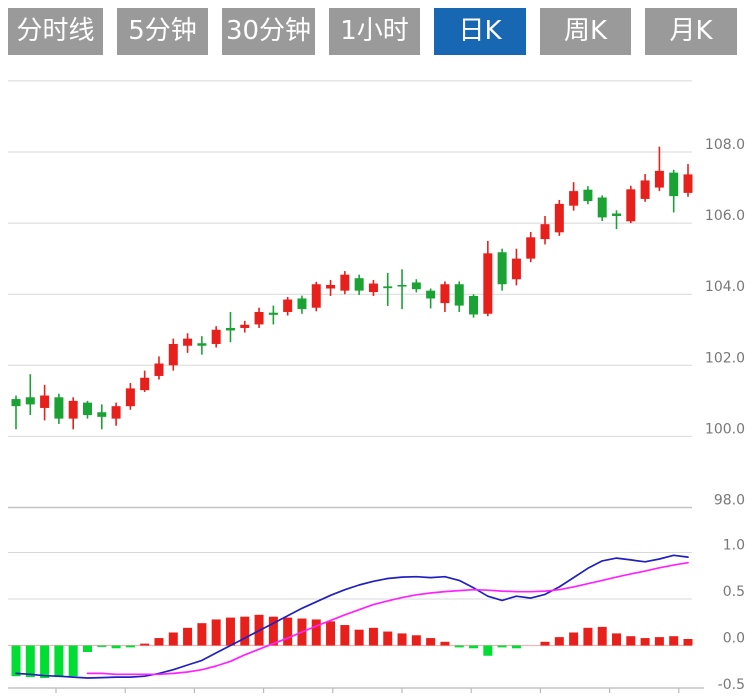  What do you see at coordinates (268, 31) in the screenshot?
I see `tab-30min: 30分钟` at bounding box center [268, 31].